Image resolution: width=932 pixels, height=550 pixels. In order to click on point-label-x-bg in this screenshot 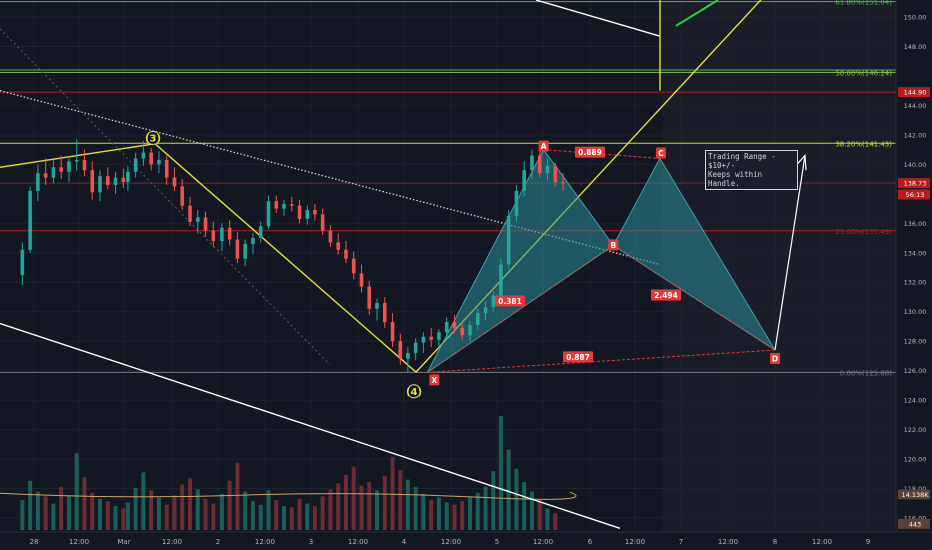, I will do `click(434, 380)`.